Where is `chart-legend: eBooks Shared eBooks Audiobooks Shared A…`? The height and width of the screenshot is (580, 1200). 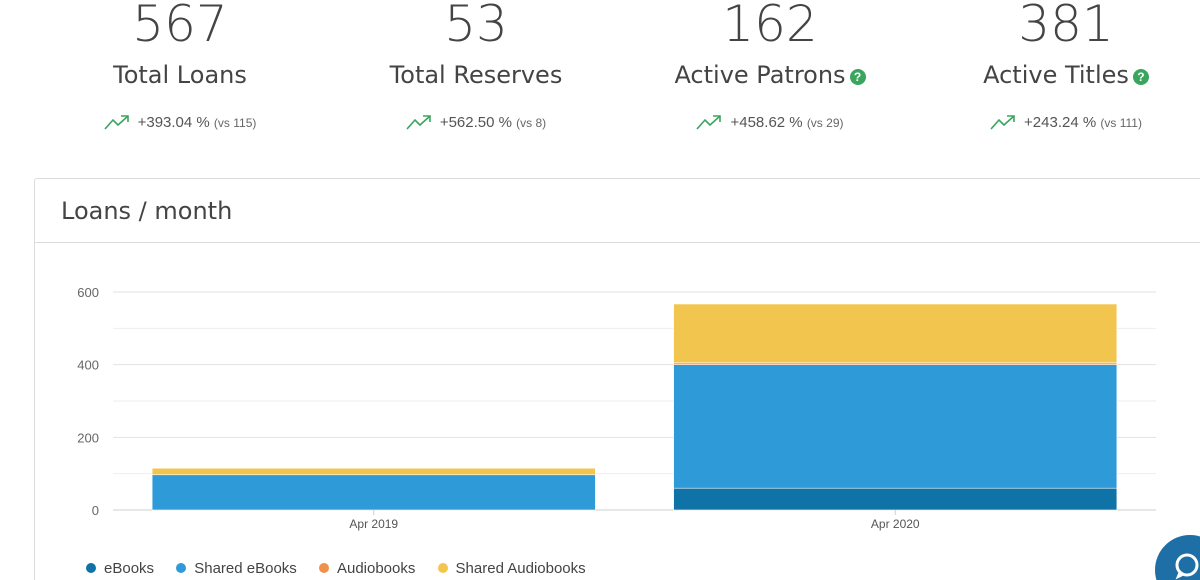
chart-legend: eBooks Shared eBooks Audiobooks Shared A… is located at coordinates (345, 569).